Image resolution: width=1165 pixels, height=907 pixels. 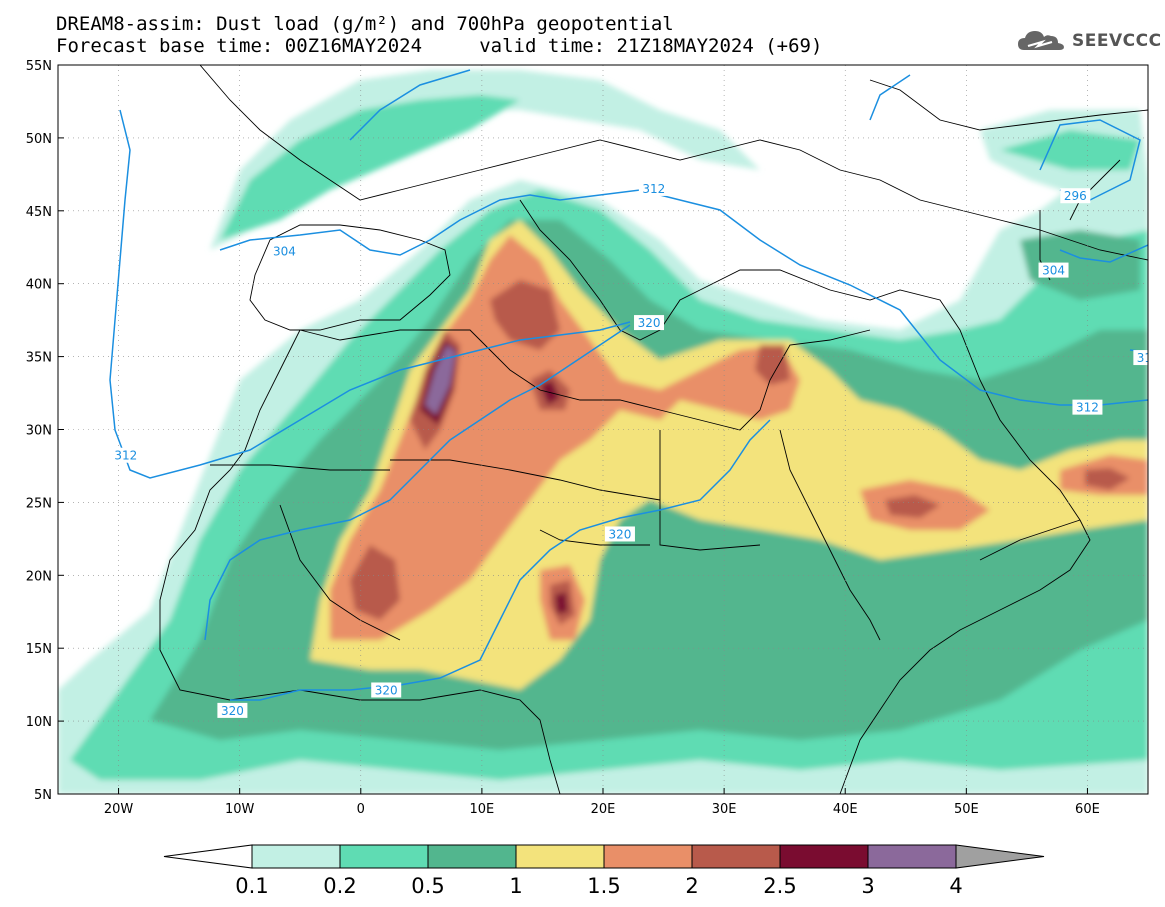 I want to click on lat-tick-label: 30N, so click(x=39, y=431).